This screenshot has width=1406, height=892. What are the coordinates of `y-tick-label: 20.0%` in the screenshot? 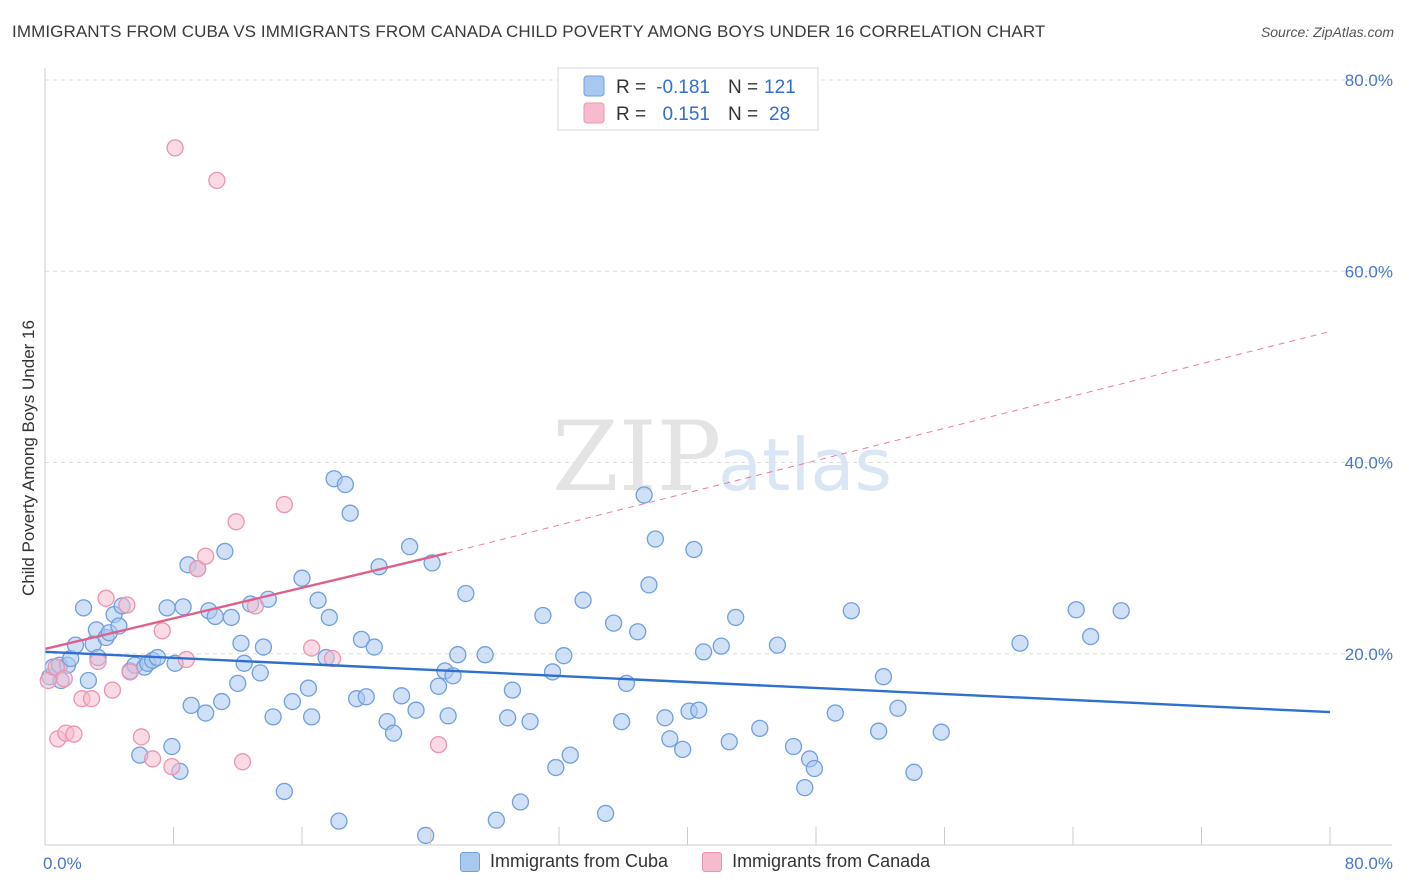 It's located at (1369, 654).